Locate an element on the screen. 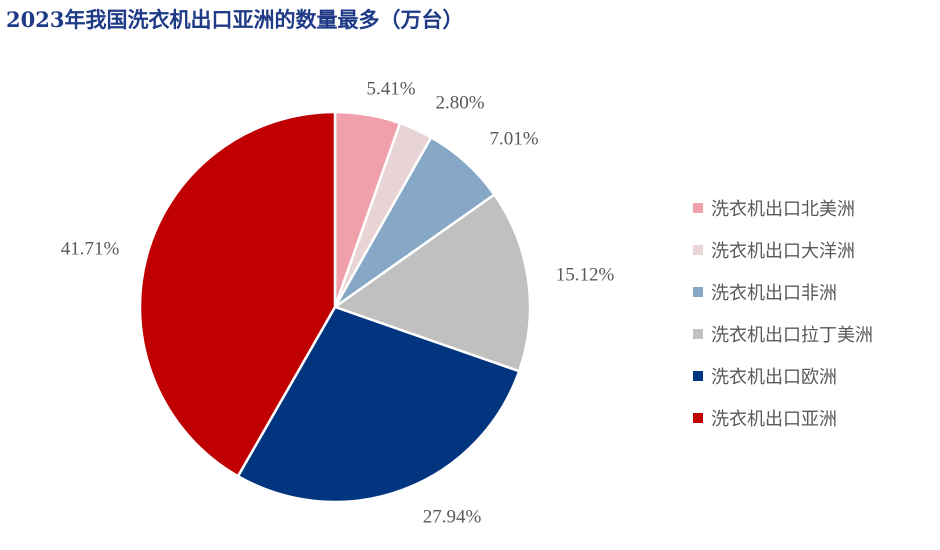 This screenshot has height=550, width=940. legend-item: 洗衣机出口亚洲 is located at coordinates (783, 418).